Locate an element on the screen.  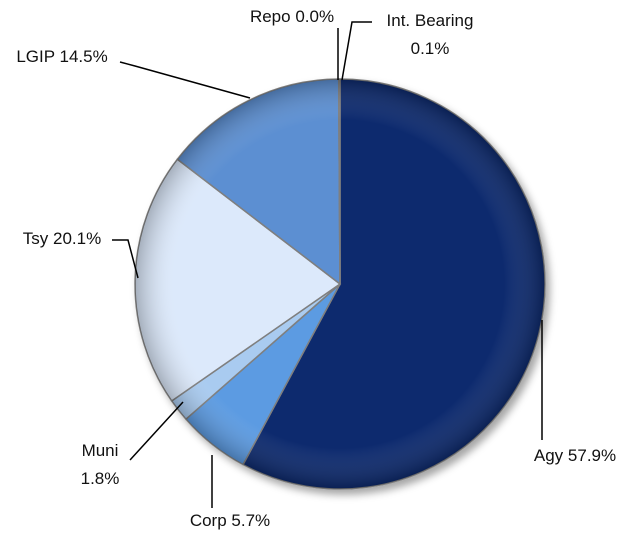
data-label: LGIP 14.5% is located at coordinates (61, 56).